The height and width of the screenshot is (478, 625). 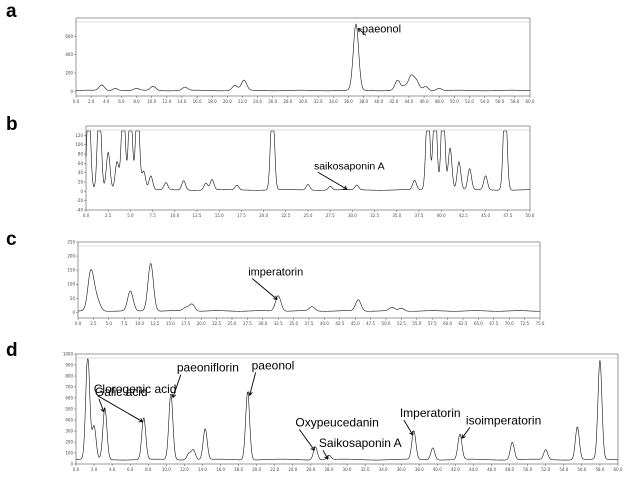 What do you see at coordinates (130, 469) in the screenshot?
I see `x-tick-label: 6.0` at bounding box center [130, 469].